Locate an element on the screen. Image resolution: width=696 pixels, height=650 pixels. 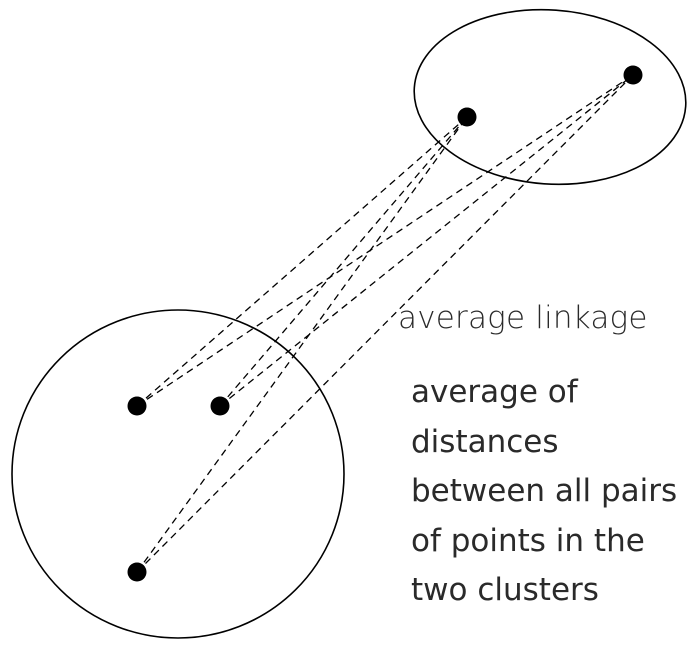
diagram-title: average linkage is located at coordinates (523, 318).